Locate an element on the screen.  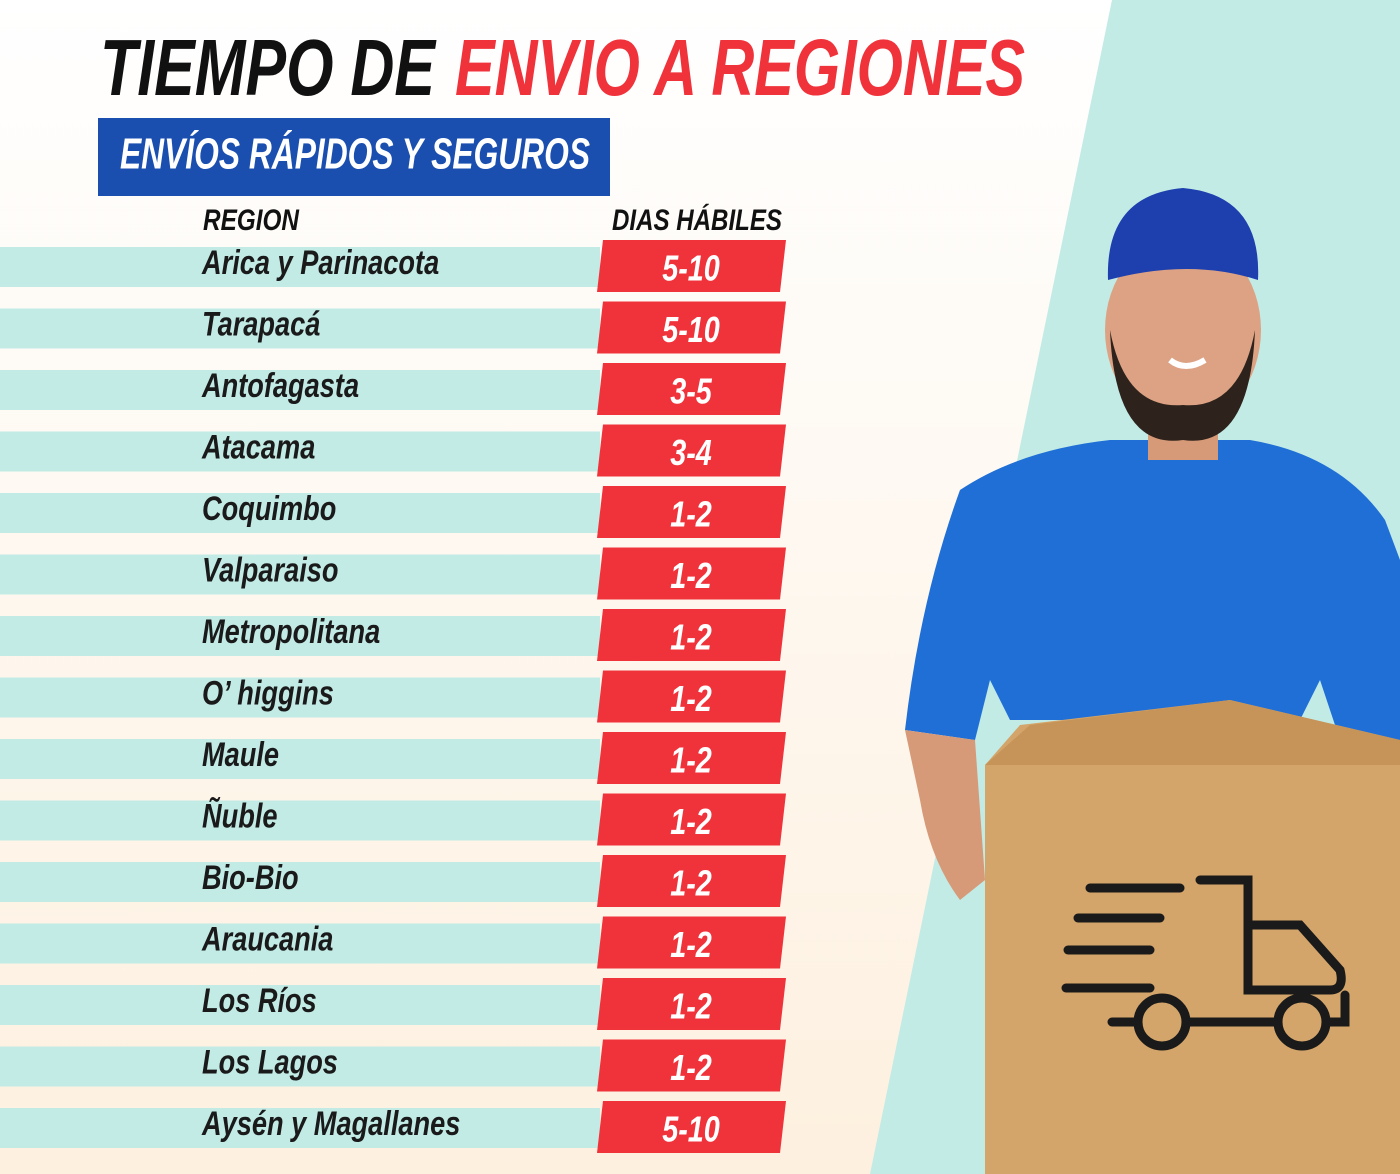
column-header: DIAS HÁBILES is located at coordinates (697, 220).